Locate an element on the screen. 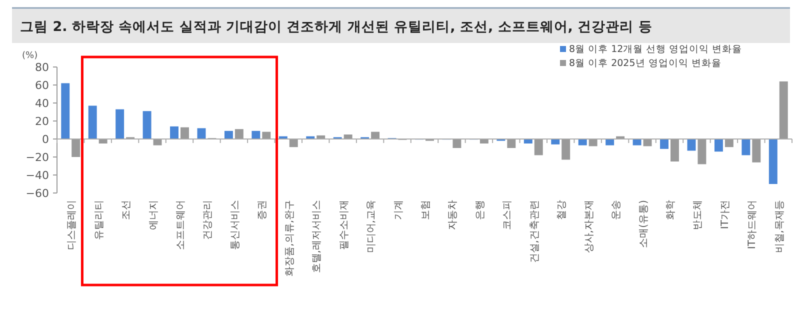  y-tick-label: −20 is located at coordinates (37, 157).